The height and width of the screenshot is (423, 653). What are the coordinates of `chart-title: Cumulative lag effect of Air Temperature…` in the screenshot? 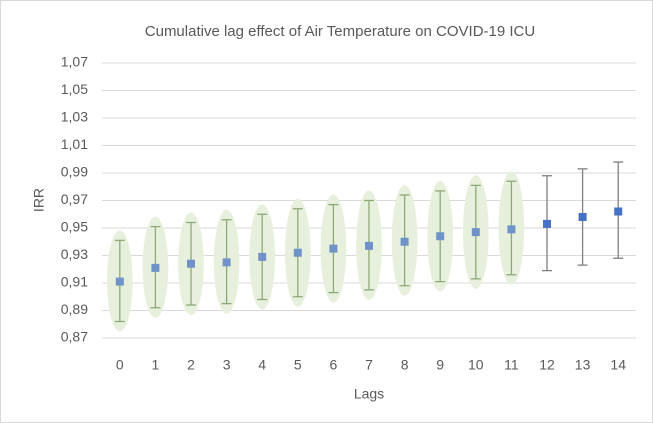 It's located at (340, 31).